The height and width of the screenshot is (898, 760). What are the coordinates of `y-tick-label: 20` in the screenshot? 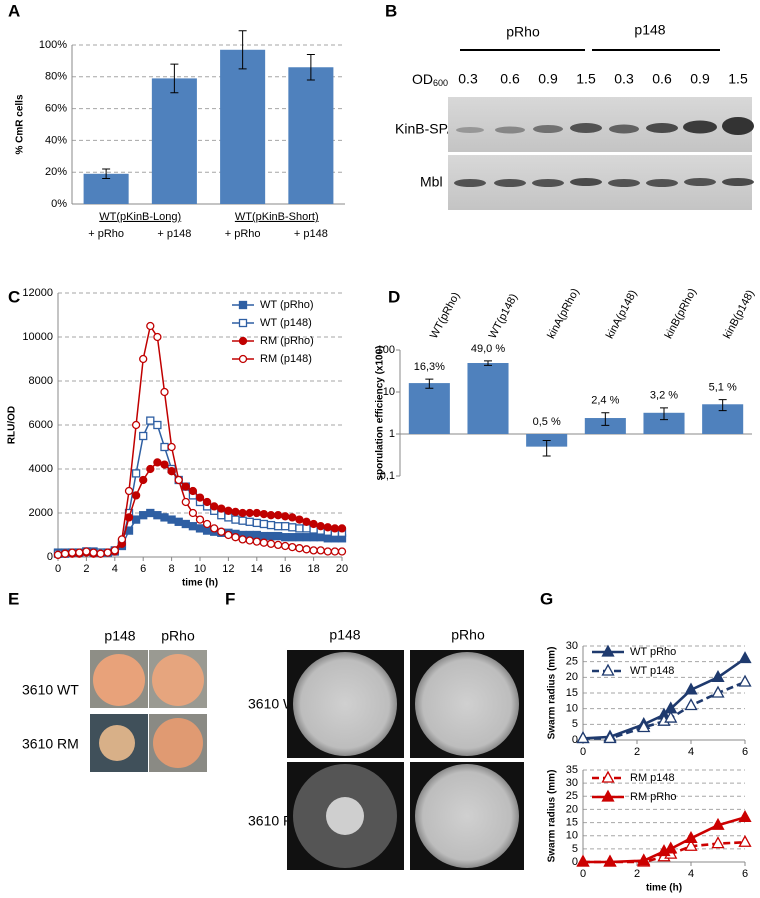 It's located at (572, 677).